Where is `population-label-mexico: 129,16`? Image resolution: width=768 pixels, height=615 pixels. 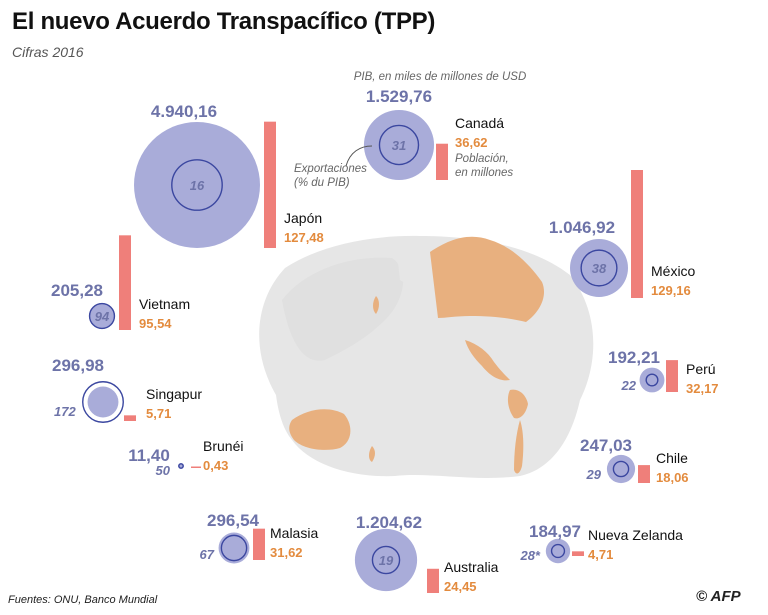
population-label-mexico: 129,16 is located at coordinates (671, 290).